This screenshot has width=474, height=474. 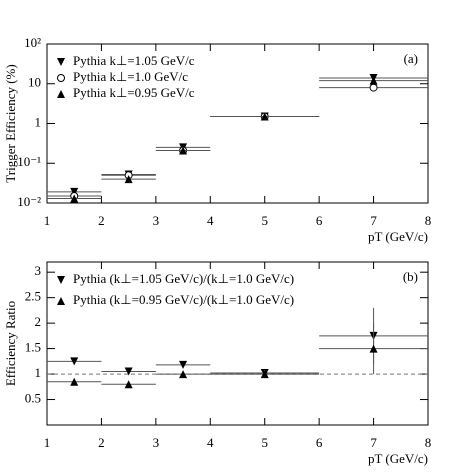 What do you see at coordinates (32, 42) in the screenshot?
I see `y-tick-label: 10²` at bounding box center [32, 42].